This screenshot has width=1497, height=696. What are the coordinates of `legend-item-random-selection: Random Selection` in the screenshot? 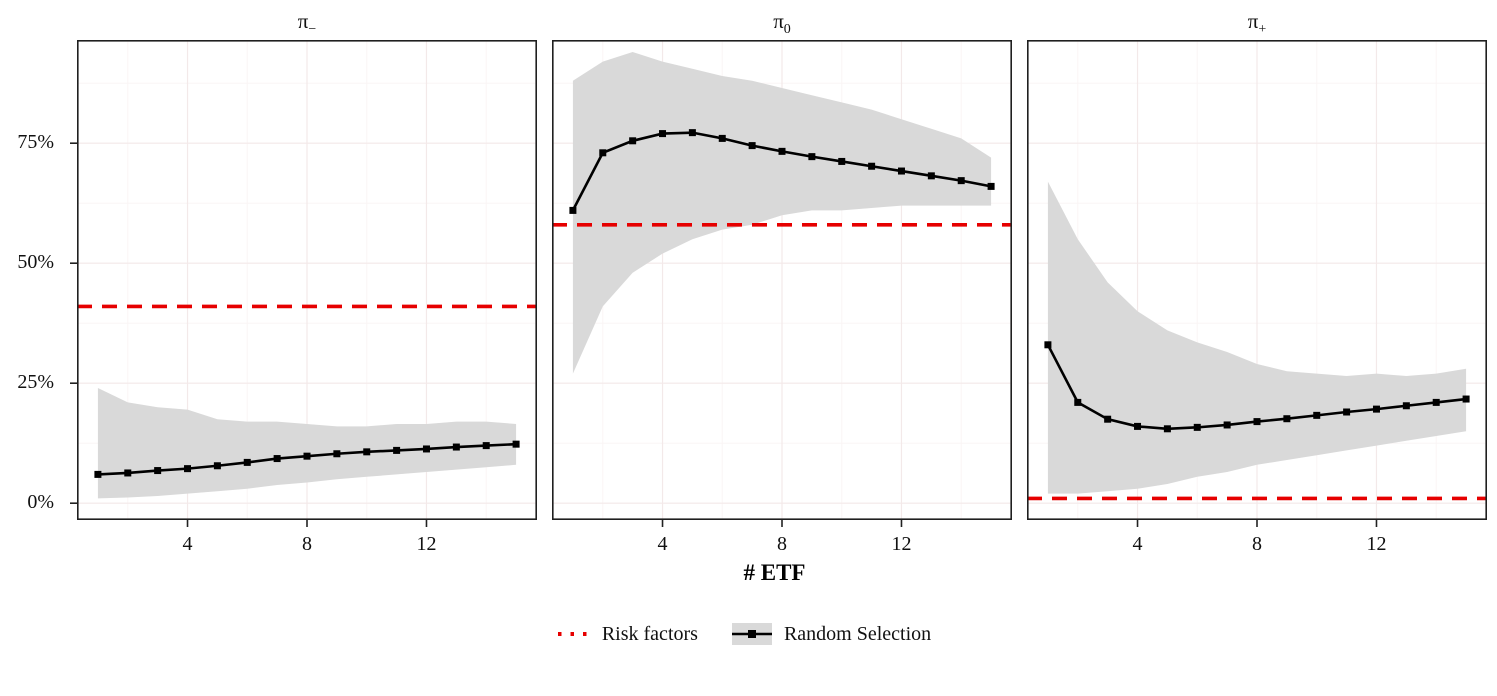 It's located at (831, 634).